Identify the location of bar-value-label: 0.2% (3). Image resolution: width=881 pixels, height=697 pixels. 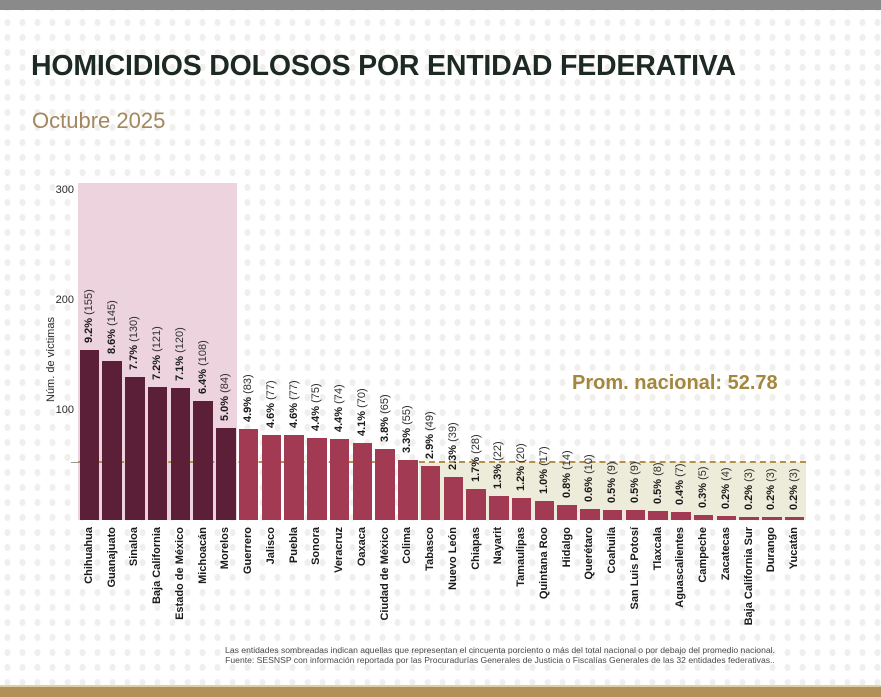
(771, 489).